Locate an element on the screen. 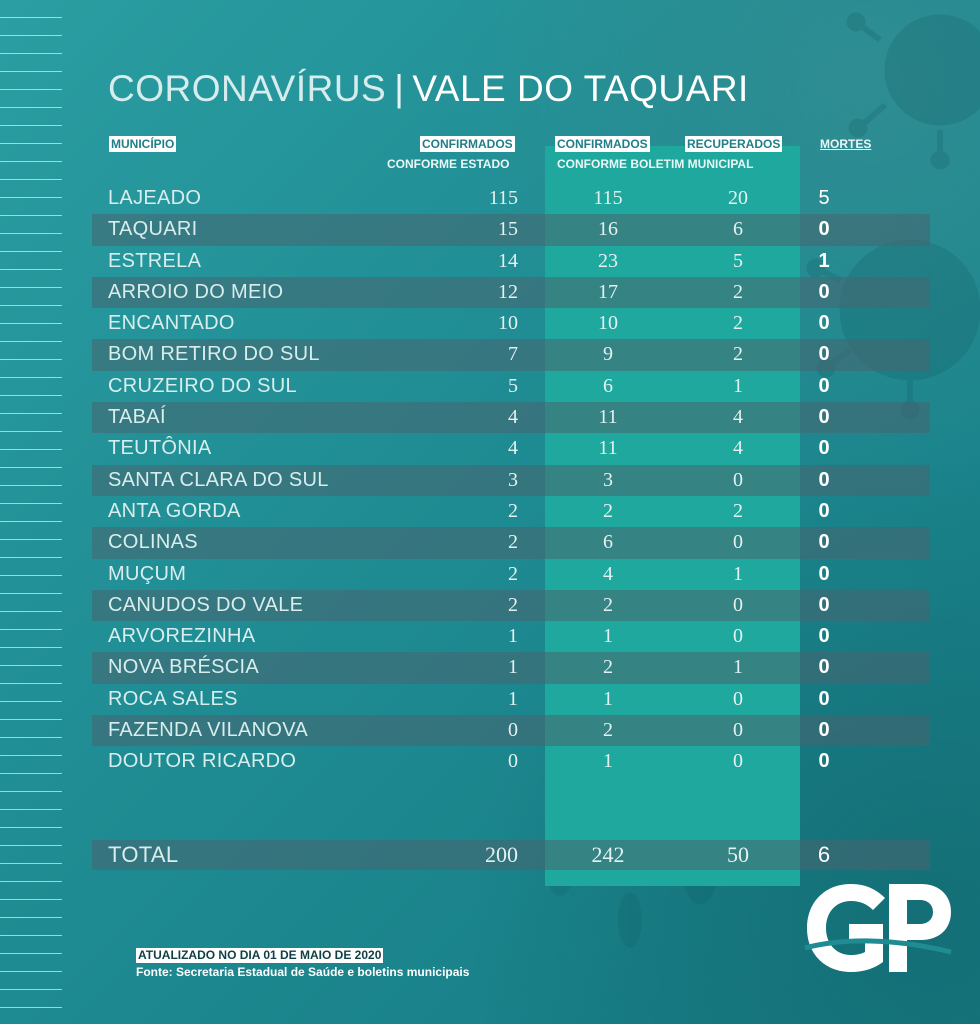 The width and height of the screenshot is (980, 1024). table-row: CRUZEIRO DO SUL 5 6 1 0 is located at coordinates (511, 386).